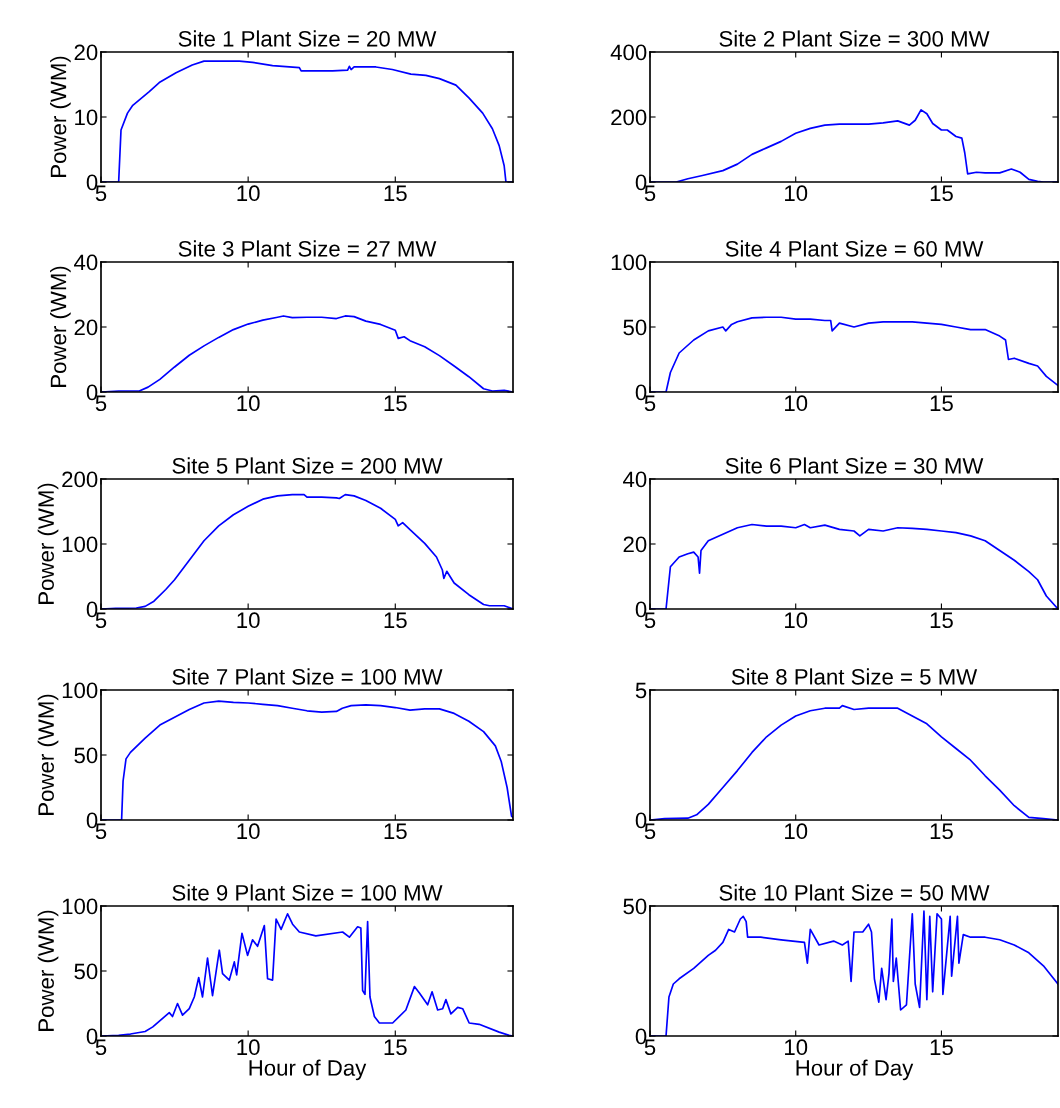  What do you see at coordinates (854, 38) in the screenshot?
I see `chart-title: Site 2 Plant Size = 300 MW` at bounding box center [854, 38].